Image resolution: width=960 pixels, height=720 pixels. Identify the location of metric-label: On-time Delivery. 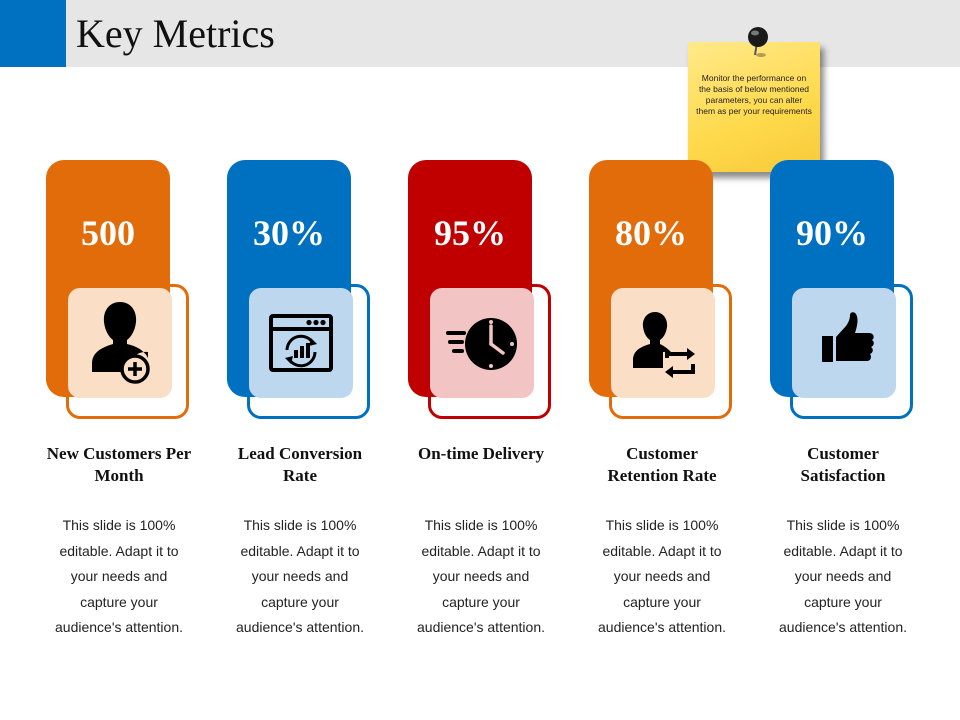
(481, 453).